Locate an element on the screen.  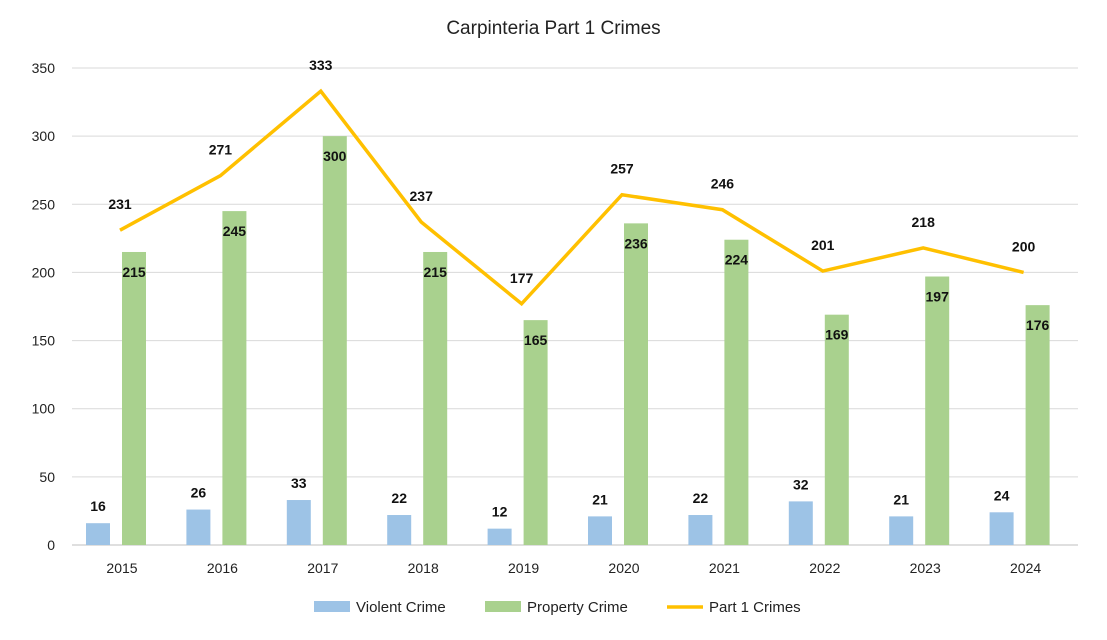
y-tick-label: 350 is located at coordinates (44, 68).